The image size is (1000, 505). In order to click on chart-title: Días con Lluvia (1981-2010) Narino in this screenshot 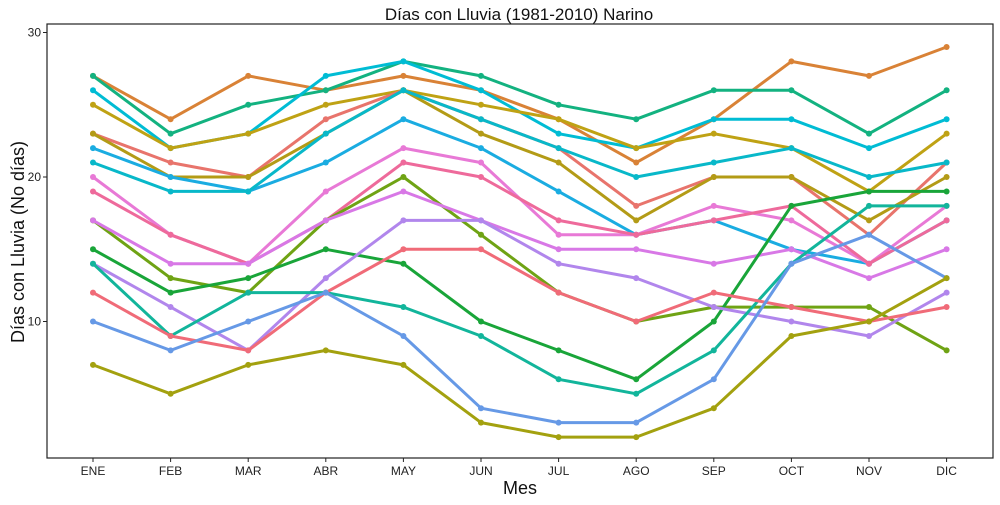, I will do `click(519, 14)`.